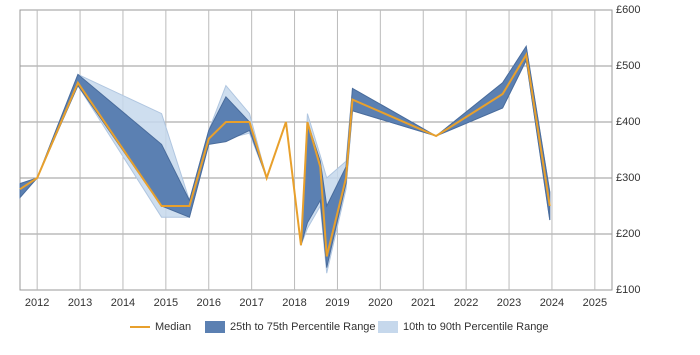 The height and width of the screenshot is (355, 700). I want to click on y-tick-label: £300, so click(628, 178).